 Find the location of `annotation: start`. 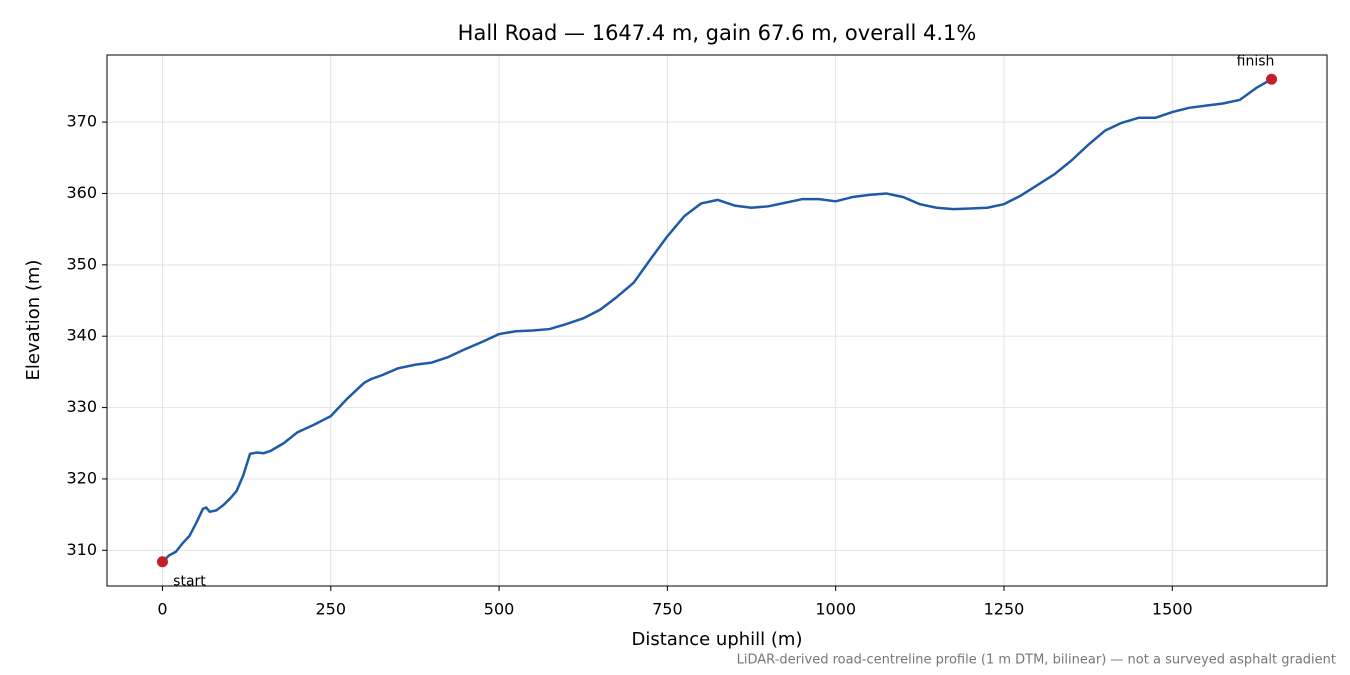

annotation: start is located at coordinates (189, 582).